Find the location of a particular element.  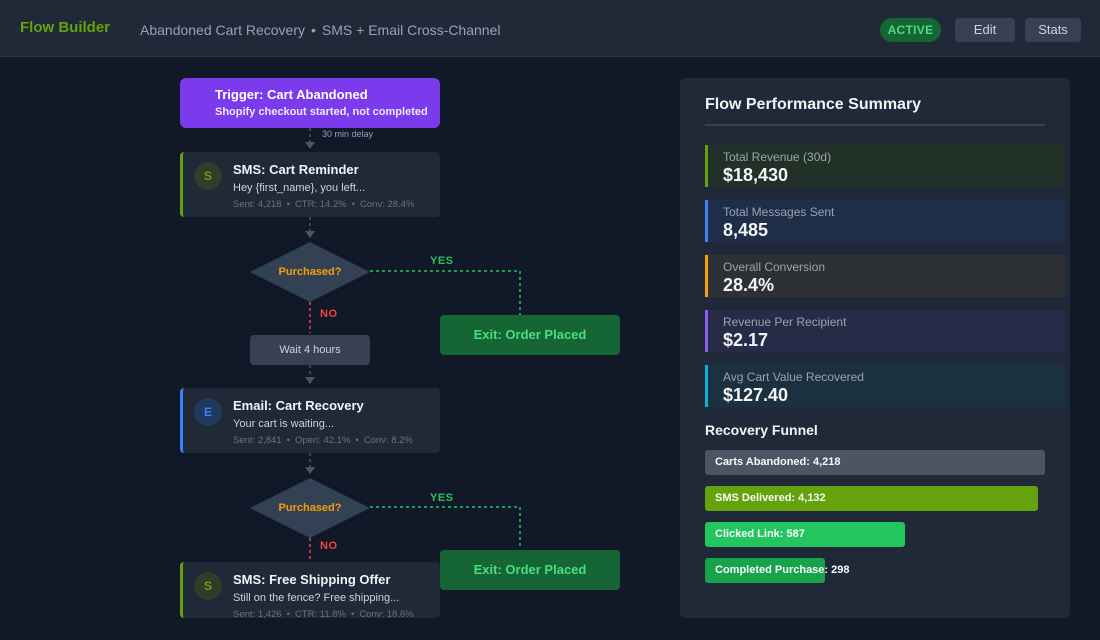

metric-value: 28.4% is located at coordinates (749, 285).